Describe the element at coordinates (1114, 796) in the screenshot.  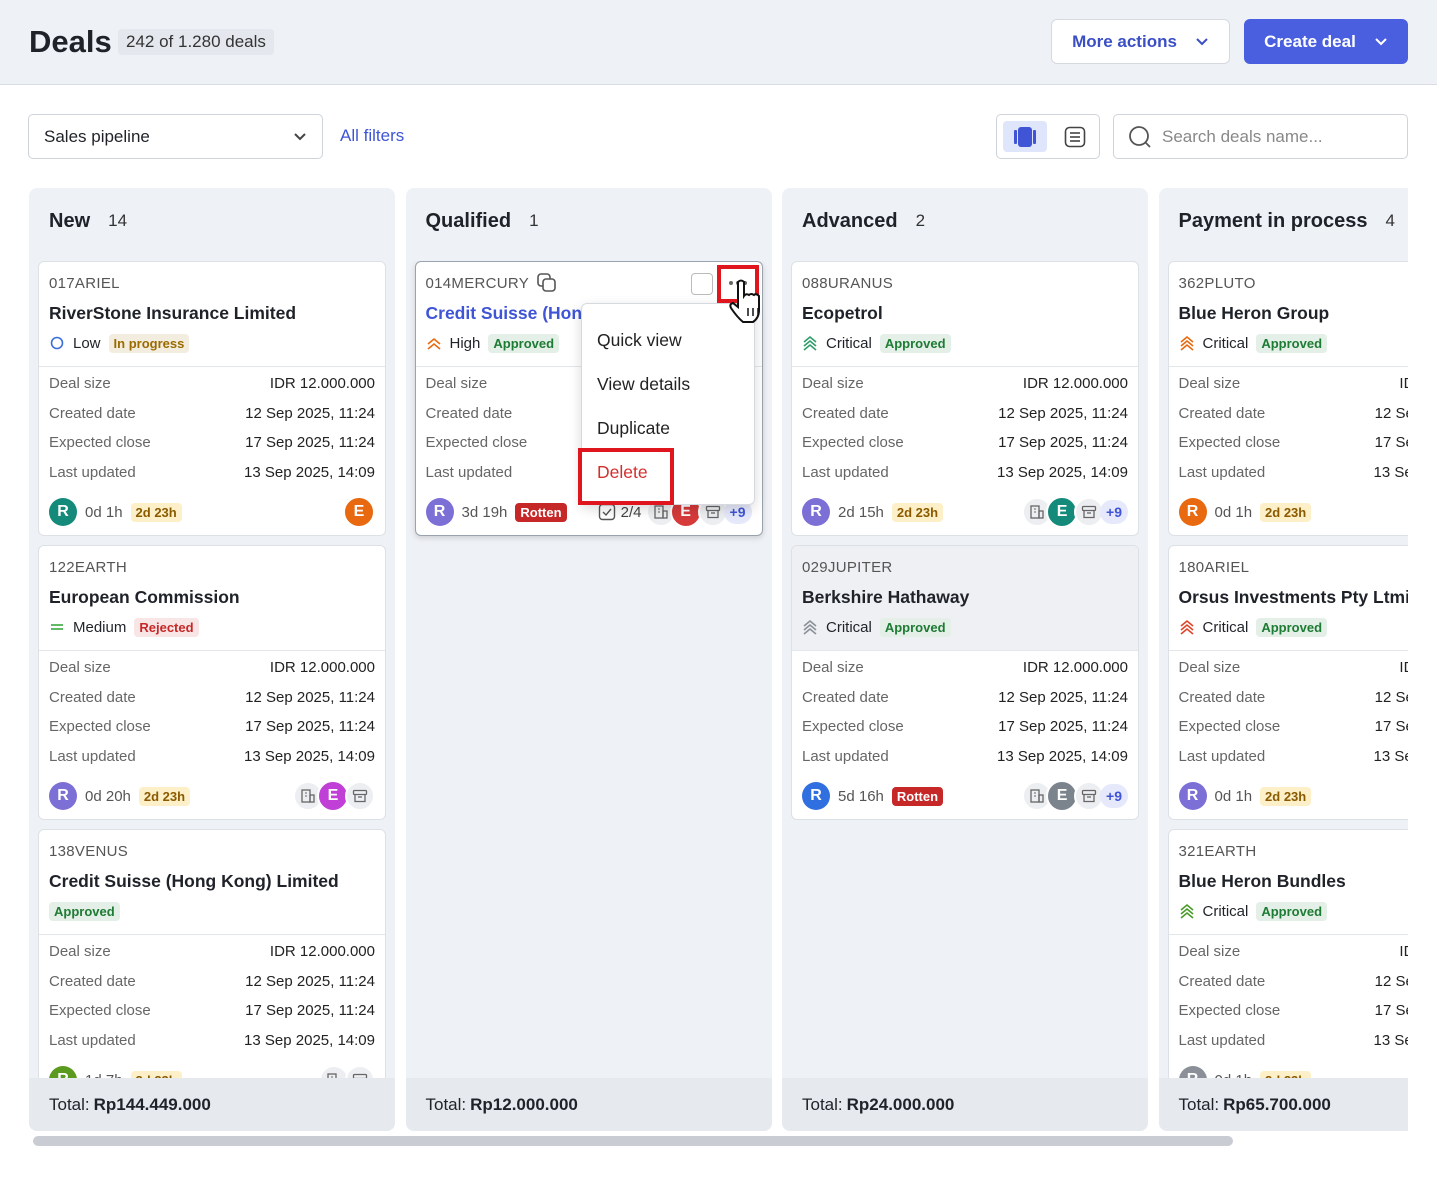
I see `more-assignees: +9` at that location.